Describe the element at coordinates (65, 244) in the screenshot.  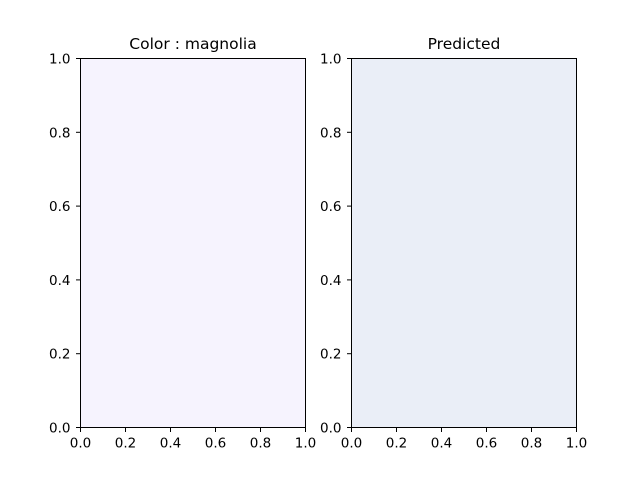
I see `left-y-axis: 0.0 0.2 0.4 0.6 0.8 1.0` at that location.